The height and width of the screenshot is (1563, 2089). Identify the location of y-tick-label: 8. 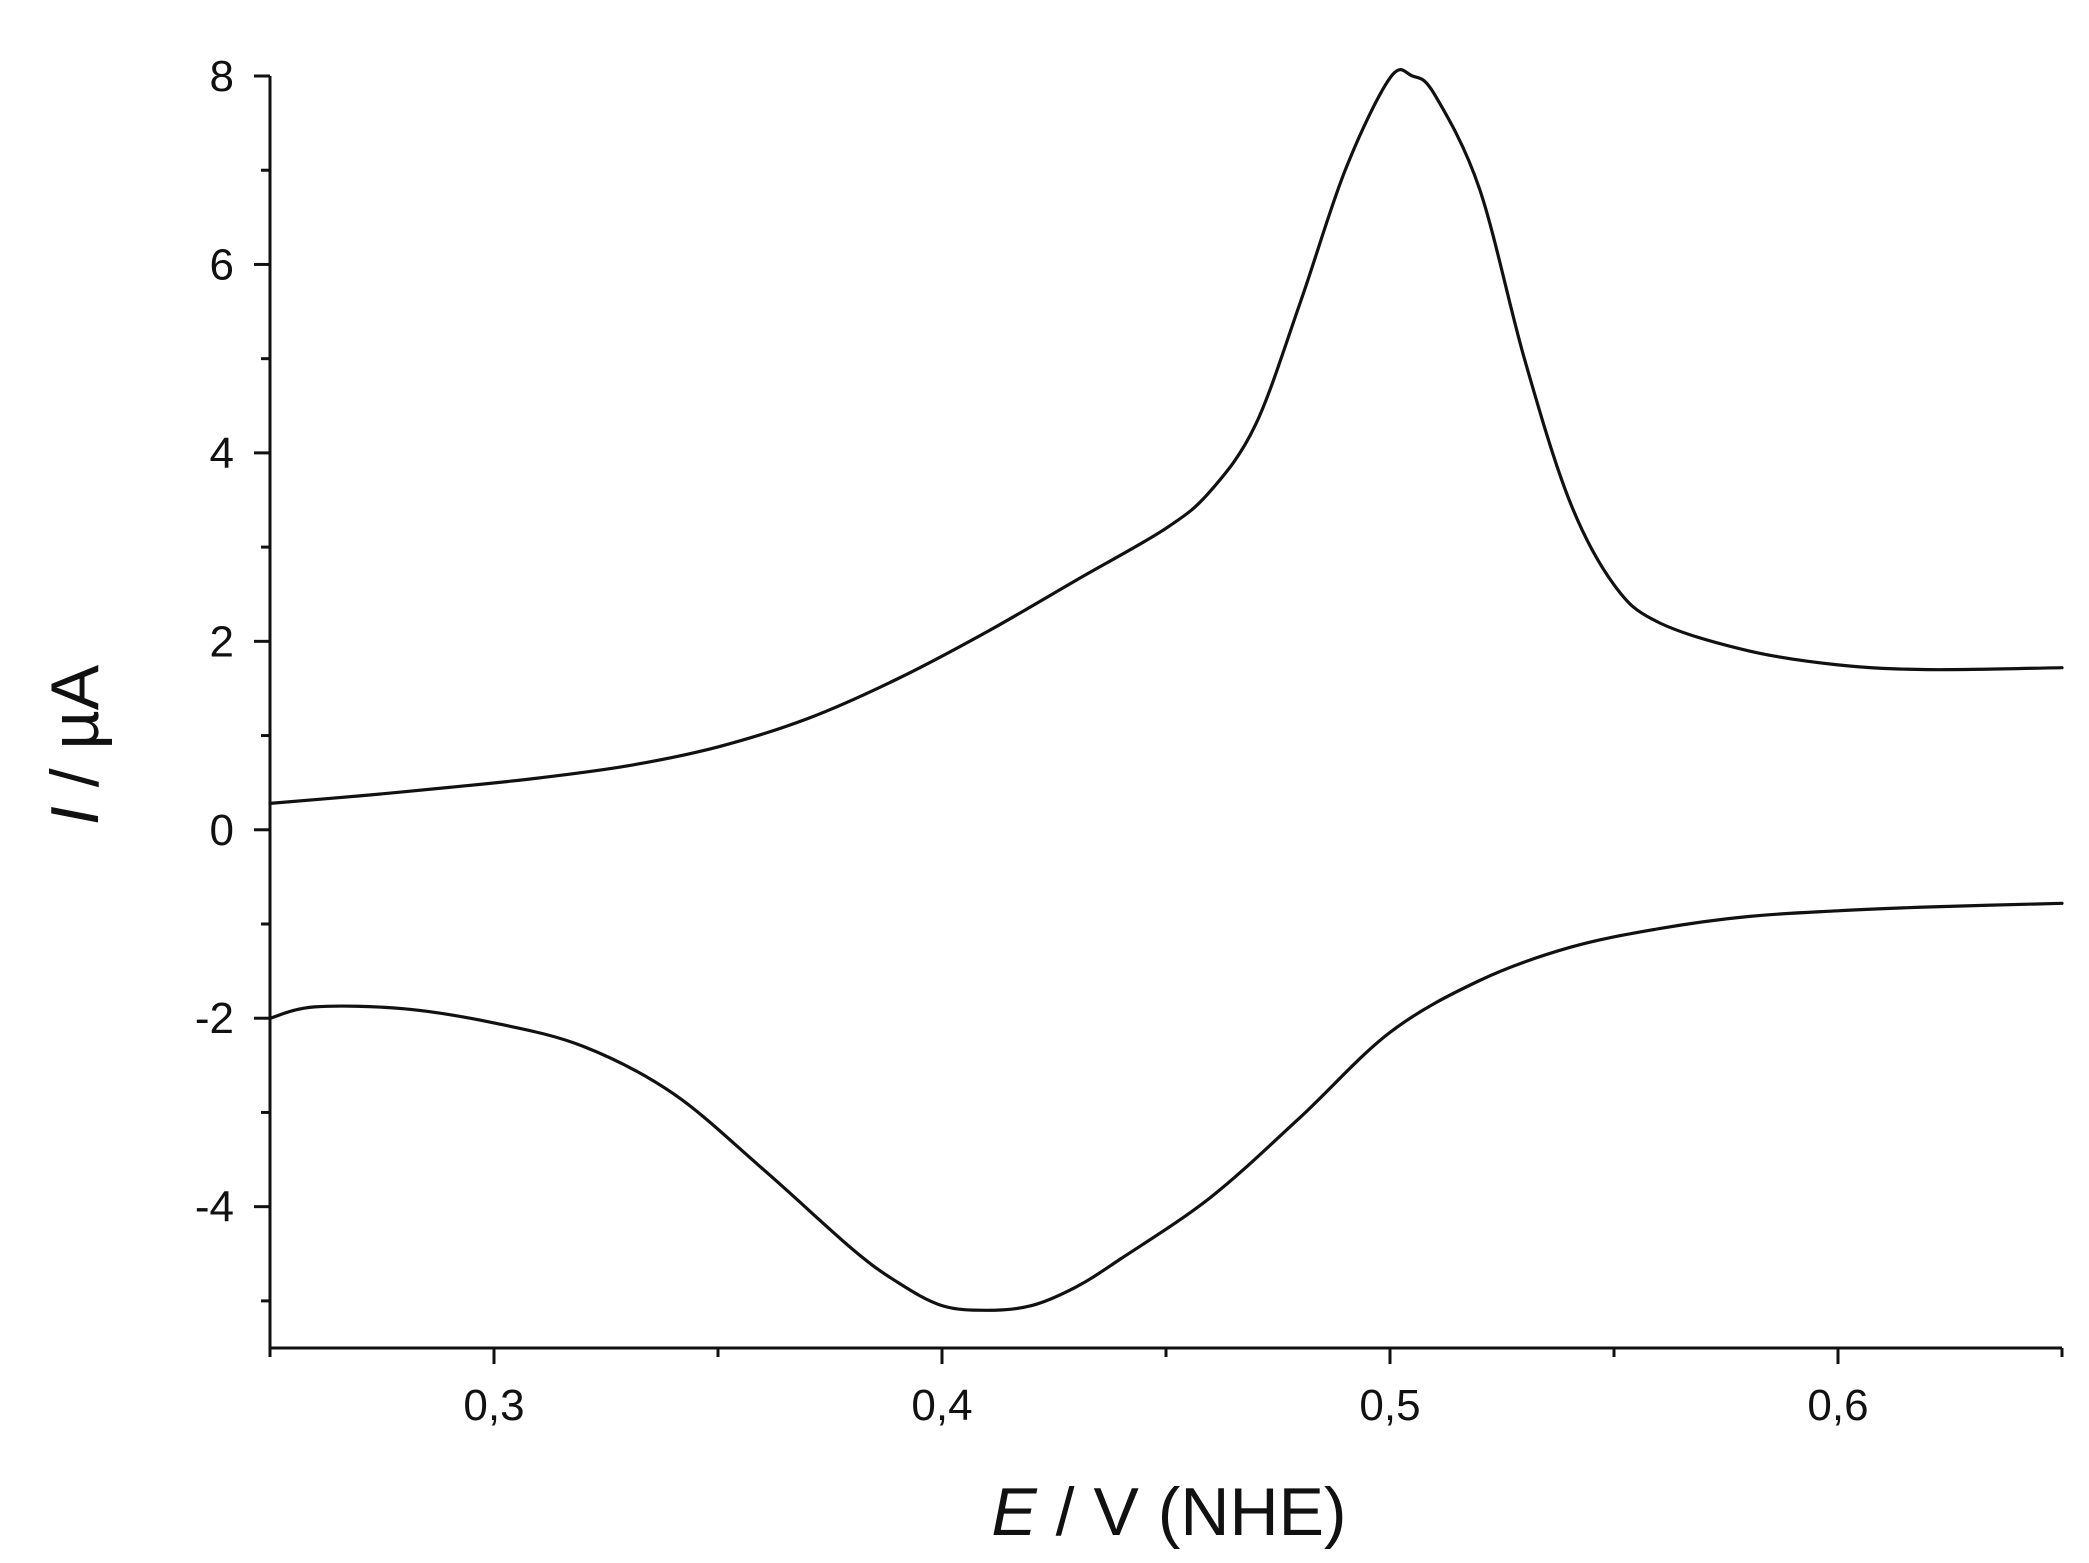
(222, 76).